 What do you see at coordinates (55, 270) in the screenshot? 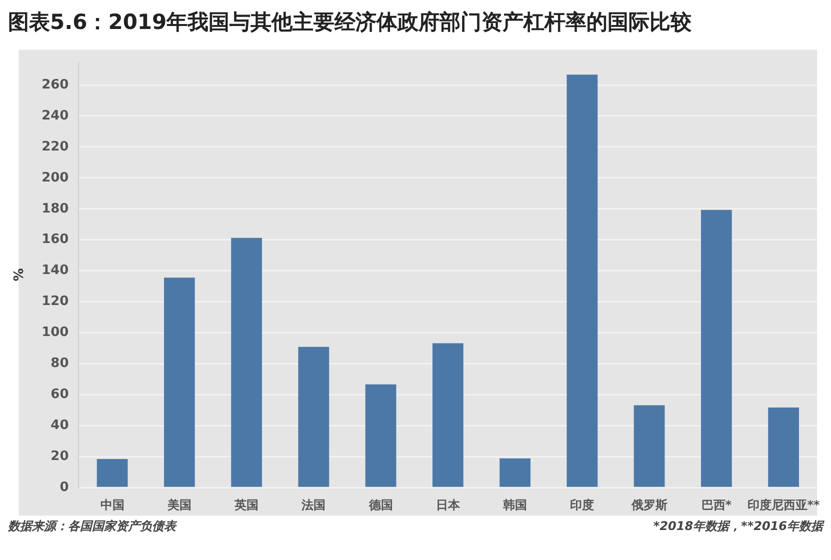
I see `y-tick-label: 140` at bounding box center [55, 270].